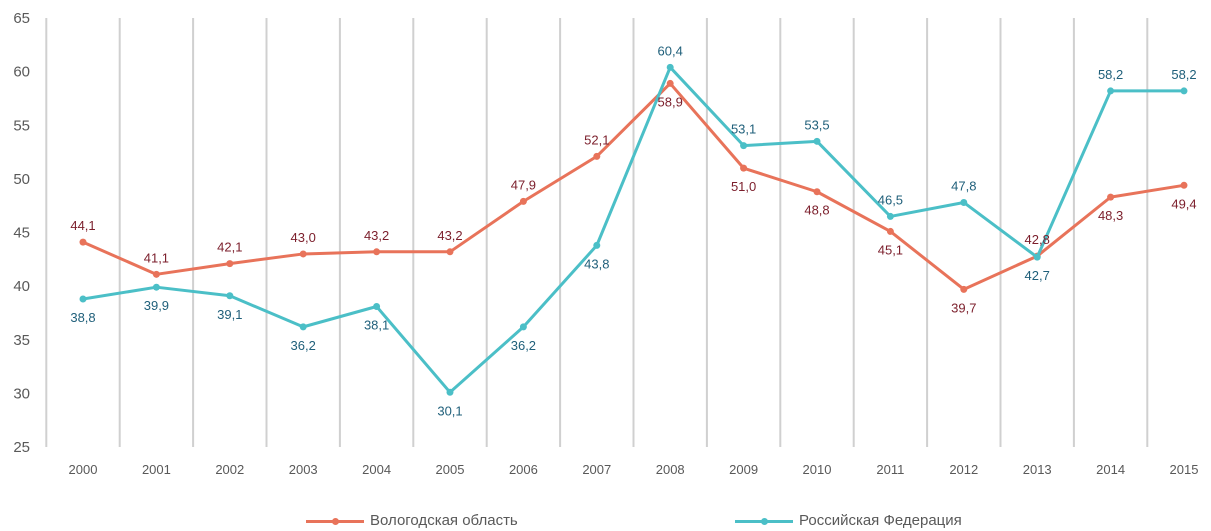 This screenshot has height=531, width=1211. I want to click on data-label: 47,9, so click(523, 184).